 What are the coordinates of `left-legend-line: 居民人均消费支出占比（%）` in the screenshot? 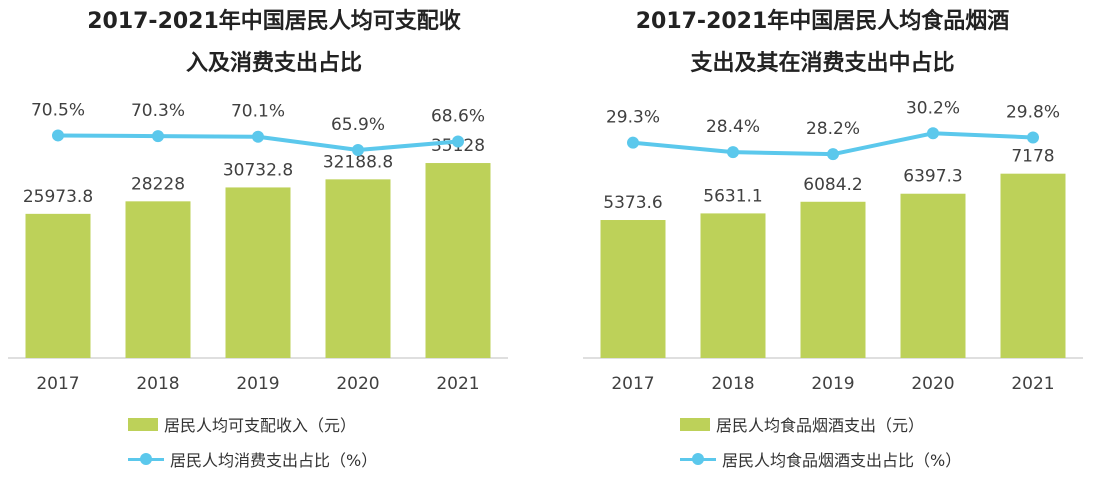 It's located at (252, 459).